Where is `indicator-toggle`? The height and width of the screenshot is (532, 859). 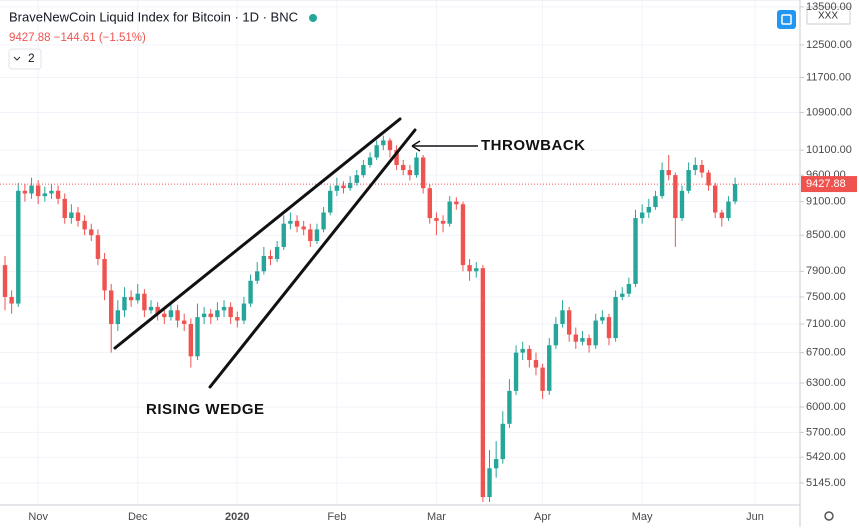
indicator-toggle is located at coordinates (25, 59).